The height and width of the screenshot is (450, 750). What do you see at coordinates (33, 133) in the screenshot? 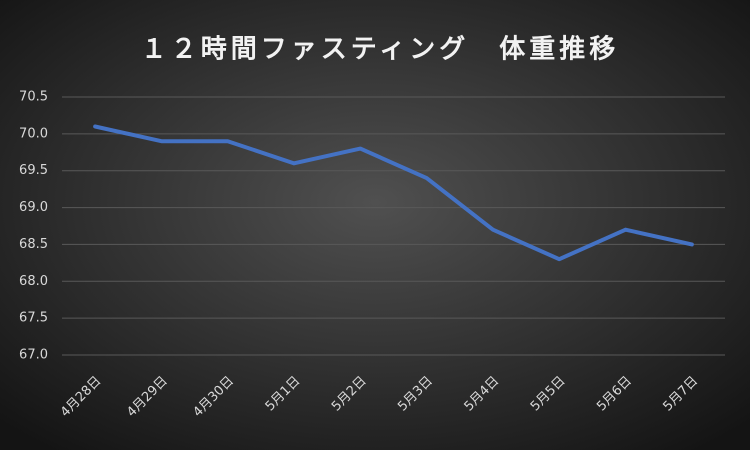
I see `y-tick-label: 70.0` at bounding box center [33, 133].